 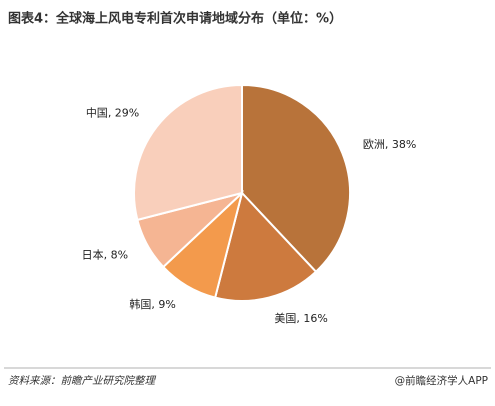 What do you see at coordinates (82, 381) in the screenshot?
I see `source: 资料来源：前瞻产业研究院整理` at bounding box center [82, 381].